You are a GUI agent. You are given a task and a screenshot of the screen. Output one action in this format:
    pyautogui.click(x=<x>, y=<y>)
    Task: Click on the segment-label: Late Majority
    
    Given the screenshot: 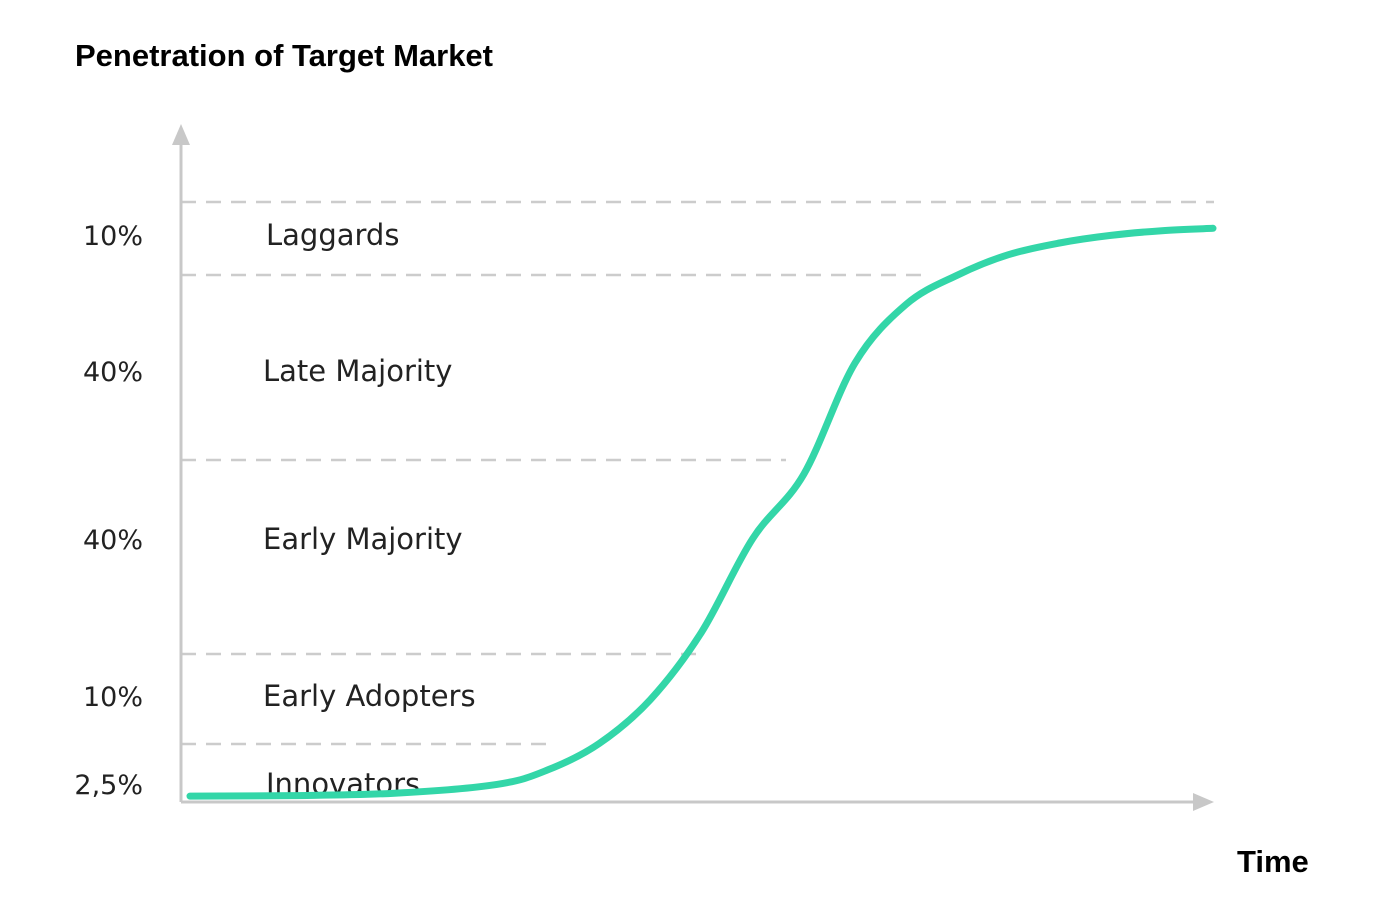 What is the action you would take?
    pyautogui.click(x=357, y=371)
    